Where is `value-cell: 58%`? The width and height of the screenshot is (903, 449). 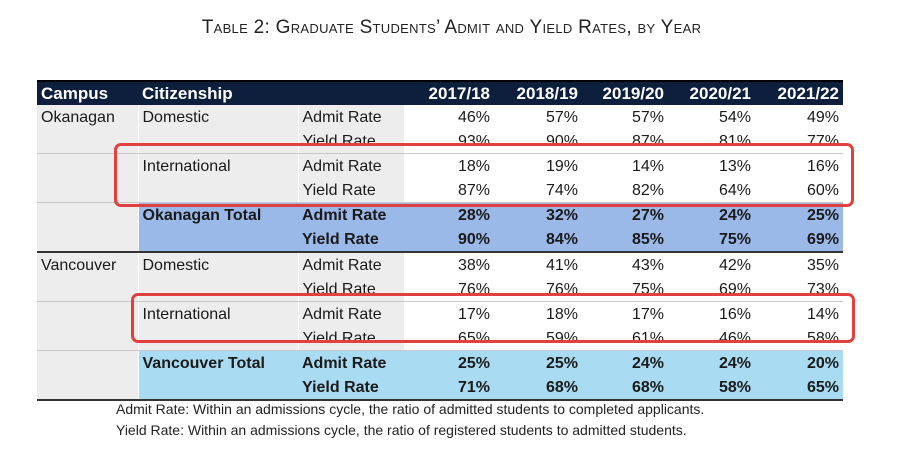
value-cell: 58% is located at coordinates (711, 388).